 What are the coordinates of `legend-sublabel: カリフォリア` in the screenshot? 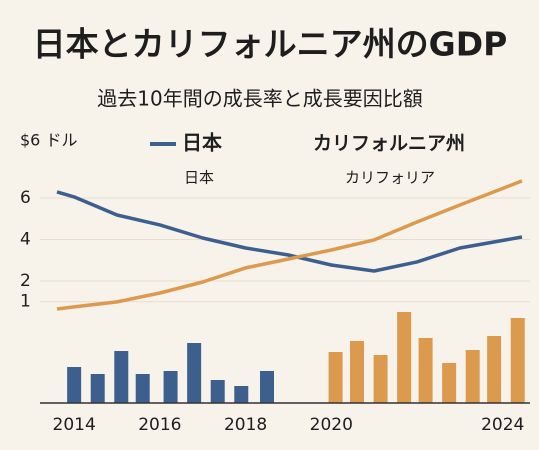 It's located at (390, 178).